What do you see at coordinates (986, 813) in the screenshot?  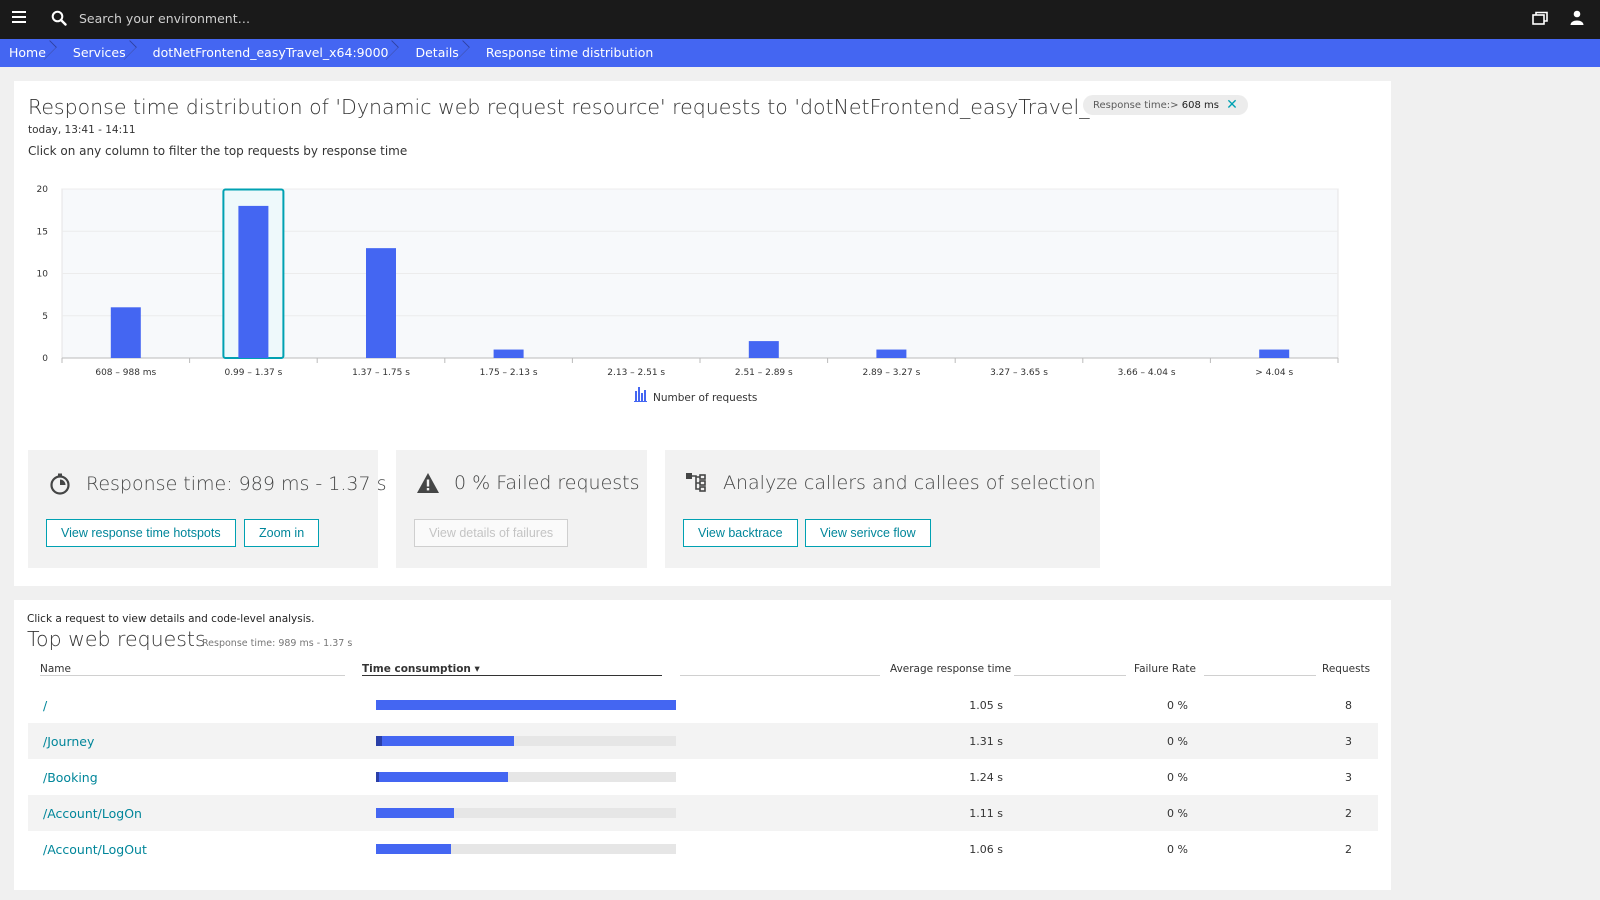 I see `avg-response-time: 1.11 s` at bounding box center [986, 813].